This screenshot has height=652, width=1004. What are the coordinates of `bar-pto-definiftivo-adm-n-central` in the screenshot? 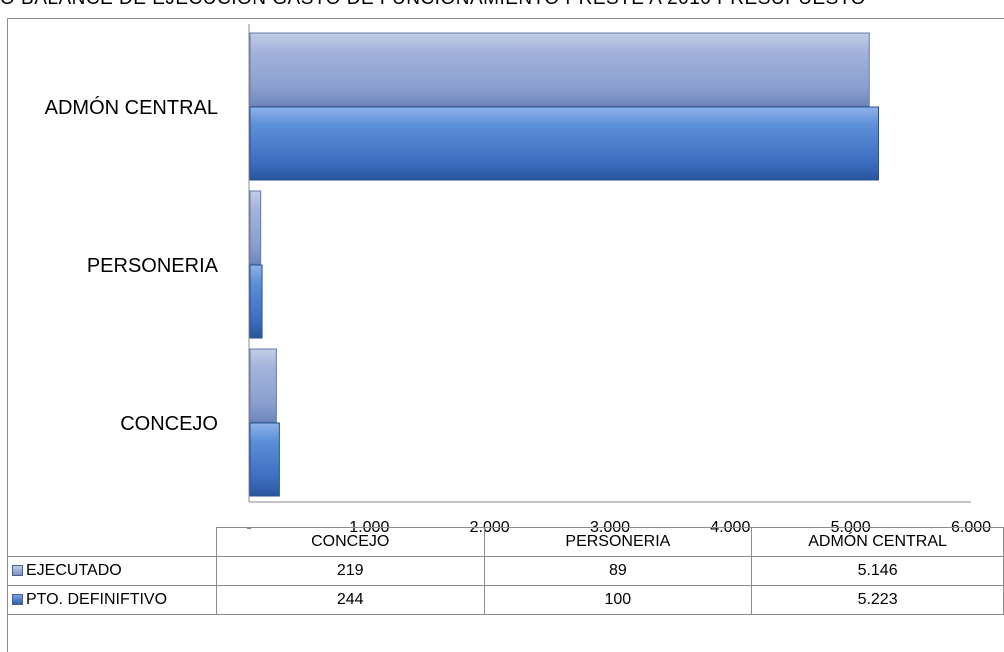 It's located at (564, 143).